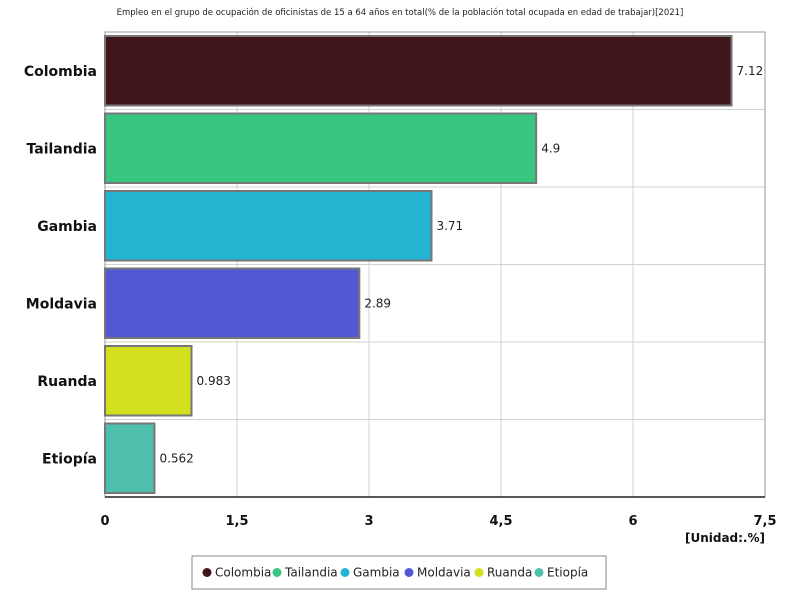 Image resolution: width=800 pixels, height=600 pixels. Describe the element at coordinates (207, 572) in the screenshot. I see `legend-marker-colombia` at that location.